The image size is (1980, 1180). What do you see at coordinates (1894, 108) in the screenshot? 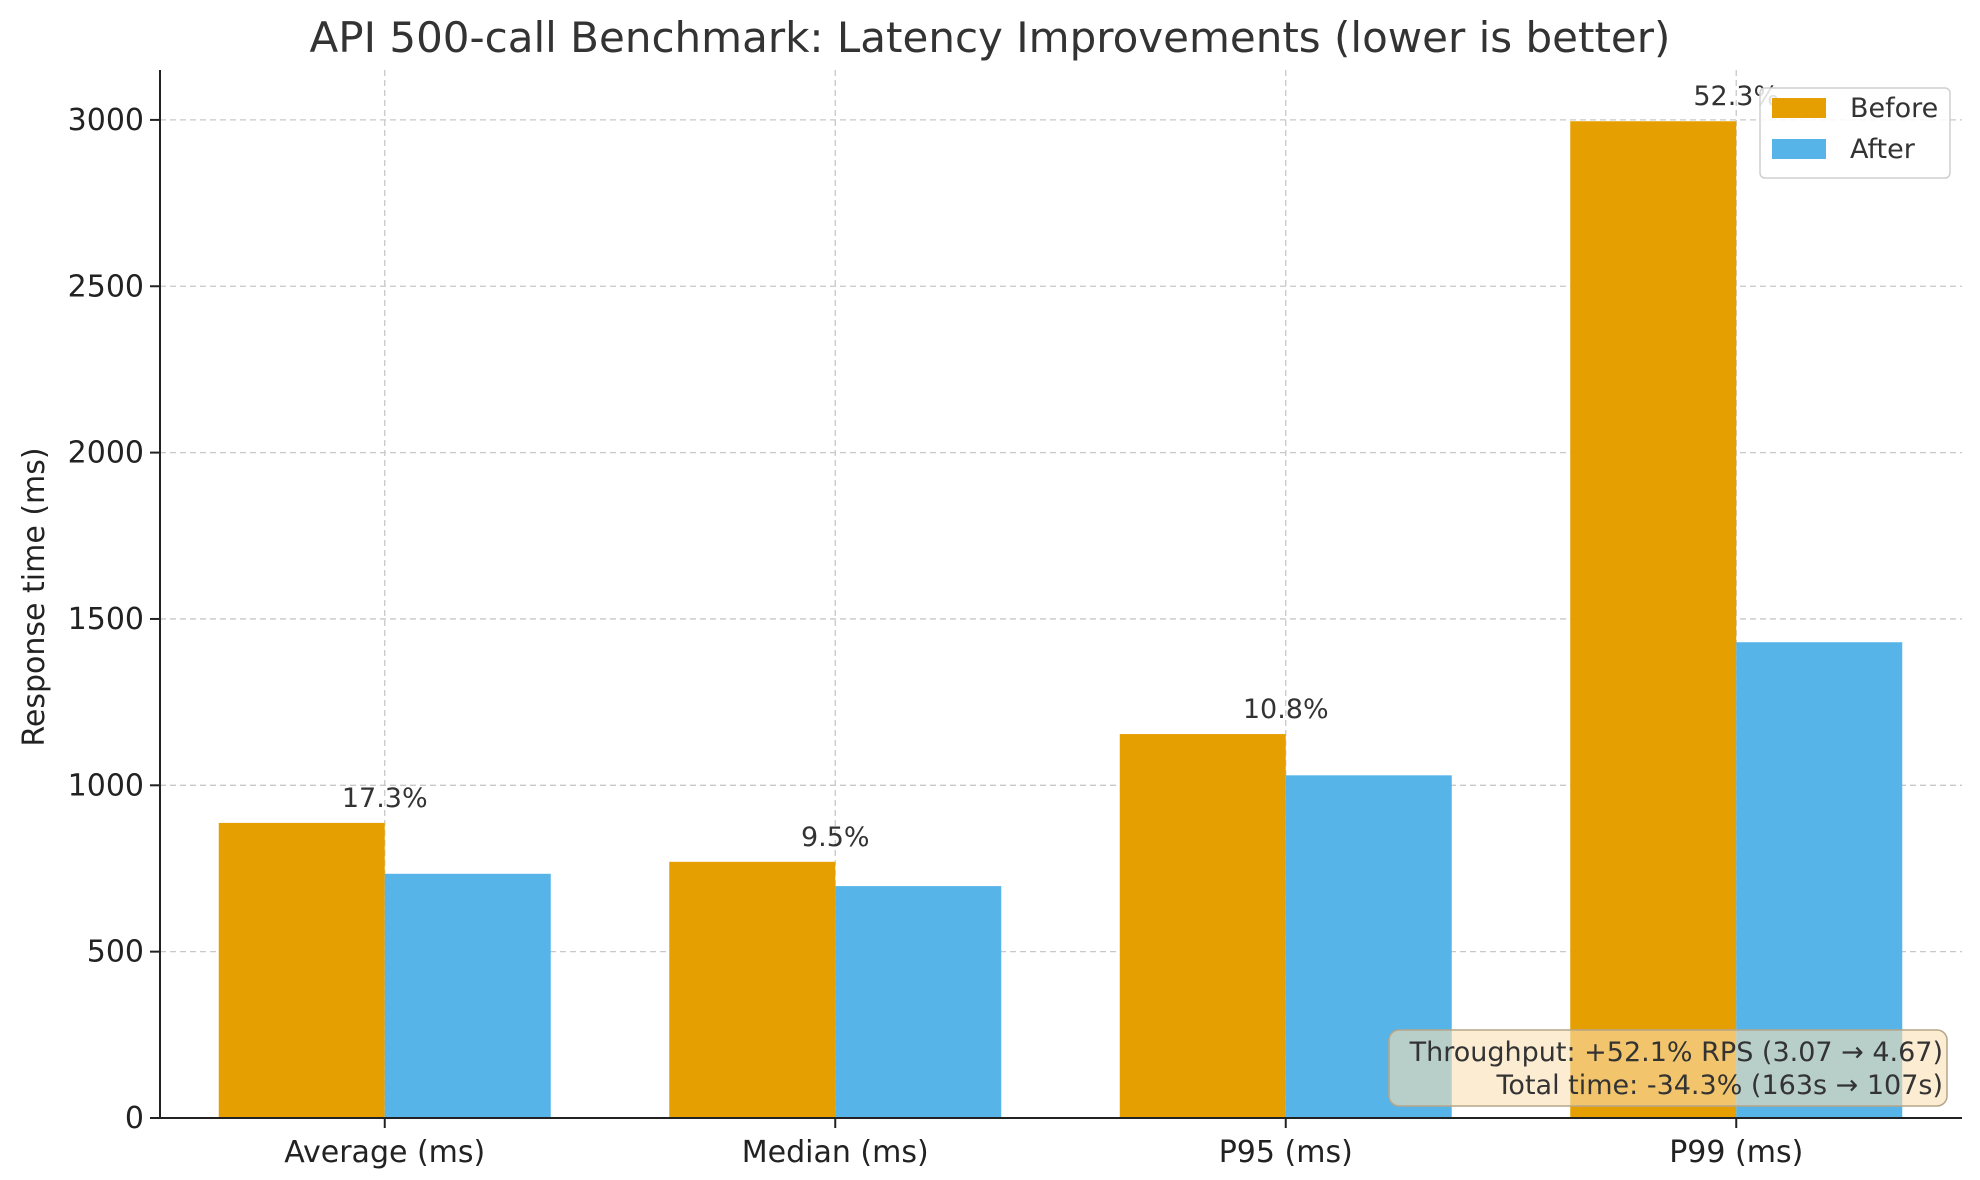
I see `legend-label-before: Before` at bounding box center [1894, 108].